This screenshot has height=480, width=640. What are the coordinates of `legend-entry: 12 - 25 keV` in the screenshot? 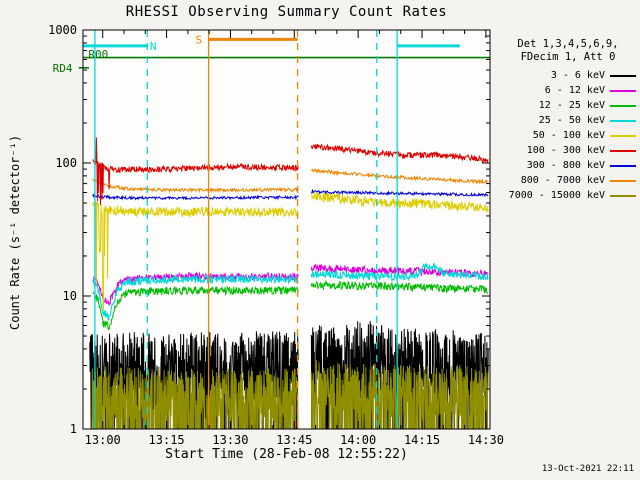 It's located at (568, 105).